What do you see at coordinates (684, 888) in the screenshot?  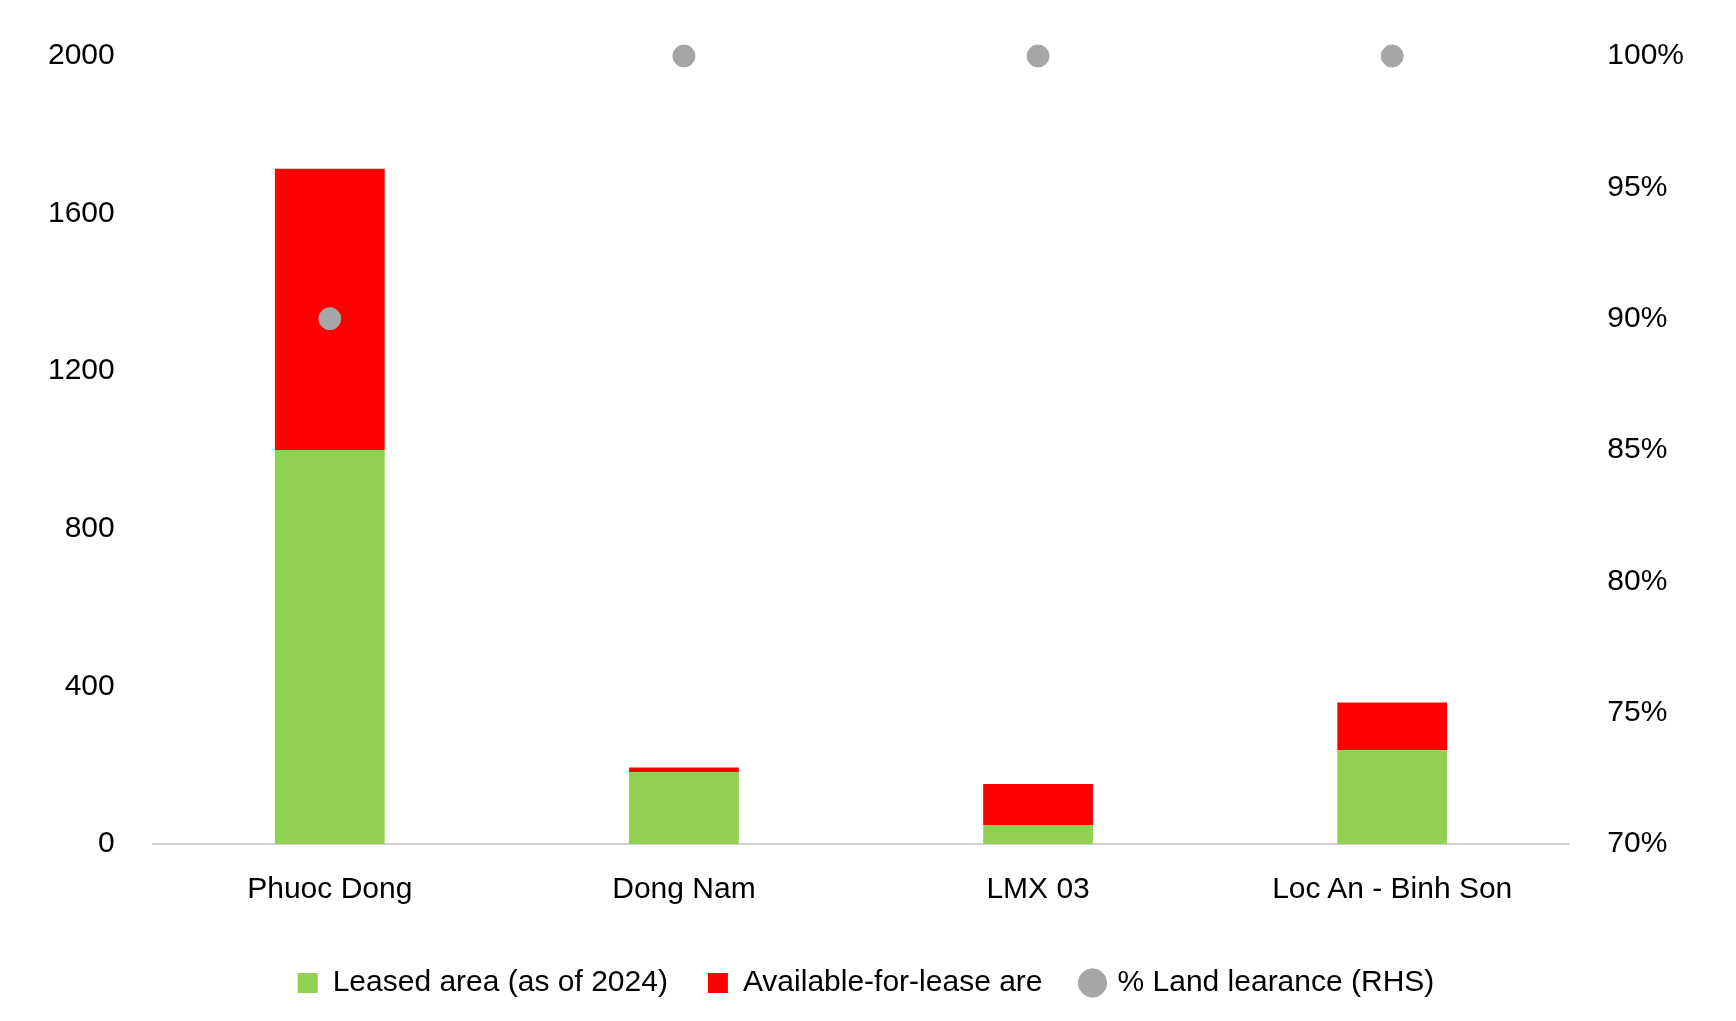 I see `x-tick-label: Dong Nam` at bounding box center [684, 888].